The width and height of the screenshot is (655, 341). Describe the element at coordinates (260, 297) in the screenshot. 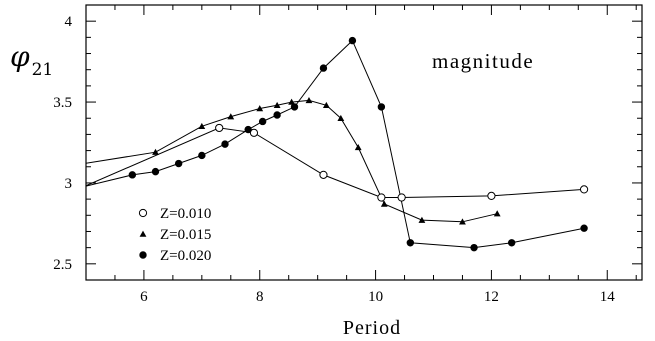

I see `x-tick-label: 8` at that location.